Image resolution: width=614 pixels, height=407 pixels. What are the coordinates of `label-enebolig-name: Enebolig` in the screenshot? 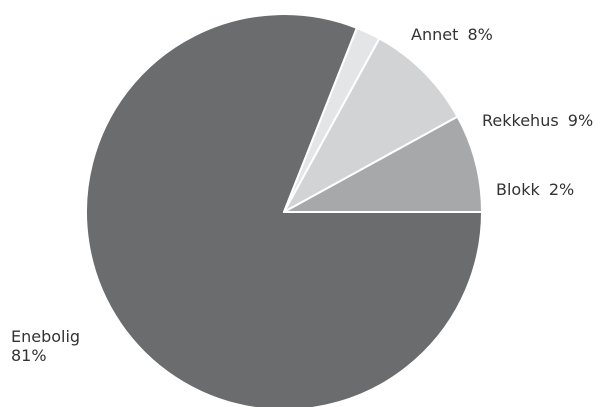 It's located at (45, 336).